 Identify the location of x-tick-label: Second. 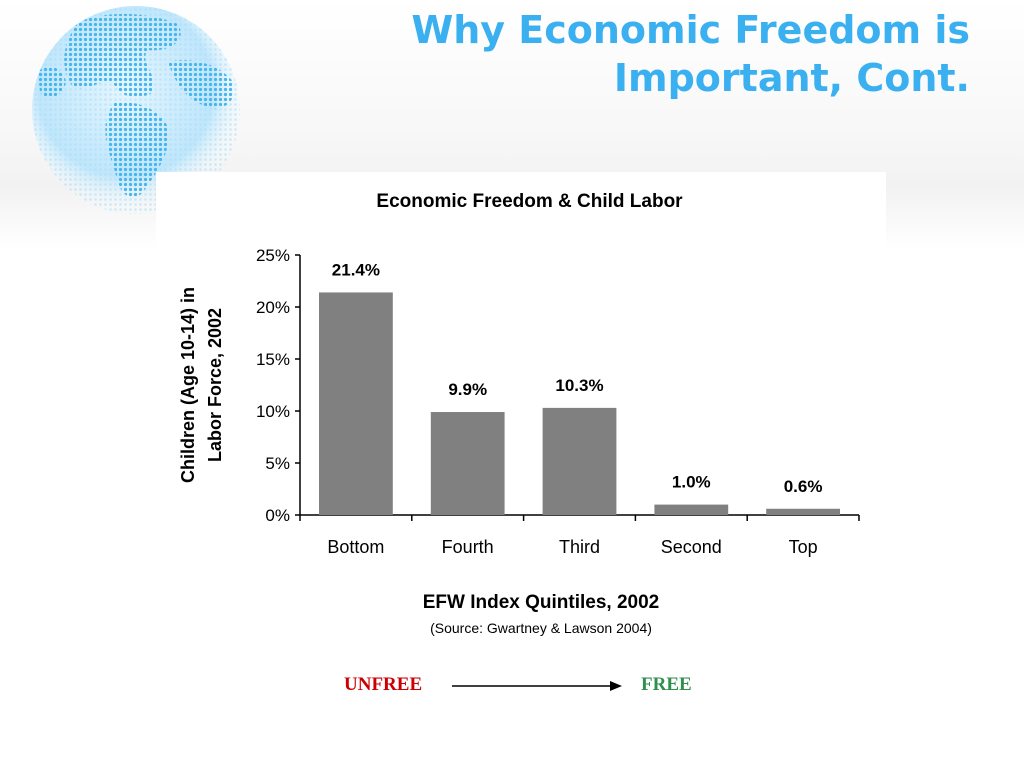
(691, 547).